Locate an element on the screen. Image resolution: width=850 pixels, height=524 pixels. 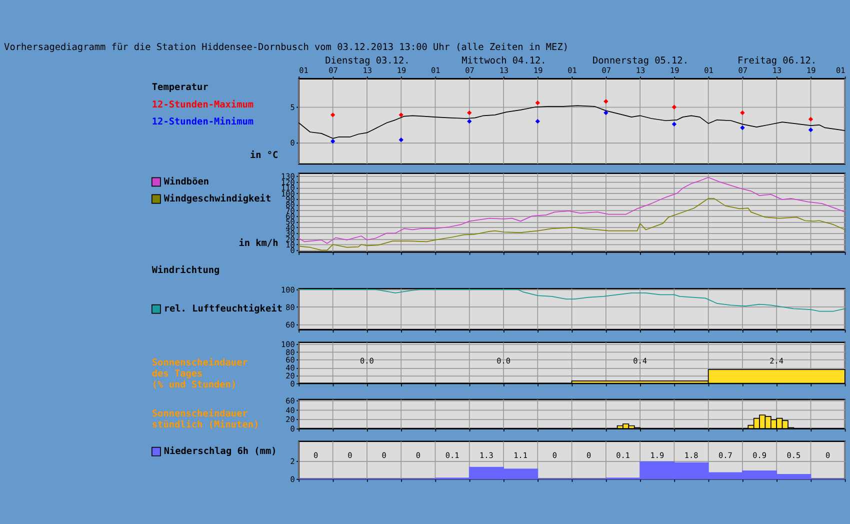
y-tick-label: 90 is located at coordinates (291, 199).